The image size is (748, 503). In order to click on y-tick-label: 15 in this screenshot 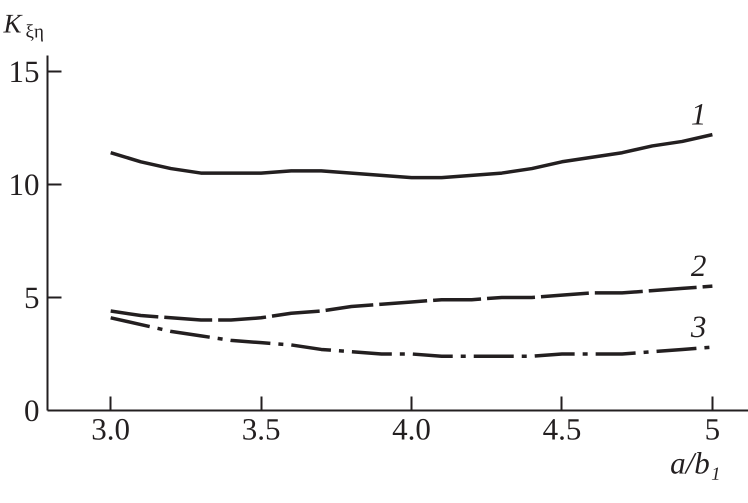, I will do `click(24, 71)`.